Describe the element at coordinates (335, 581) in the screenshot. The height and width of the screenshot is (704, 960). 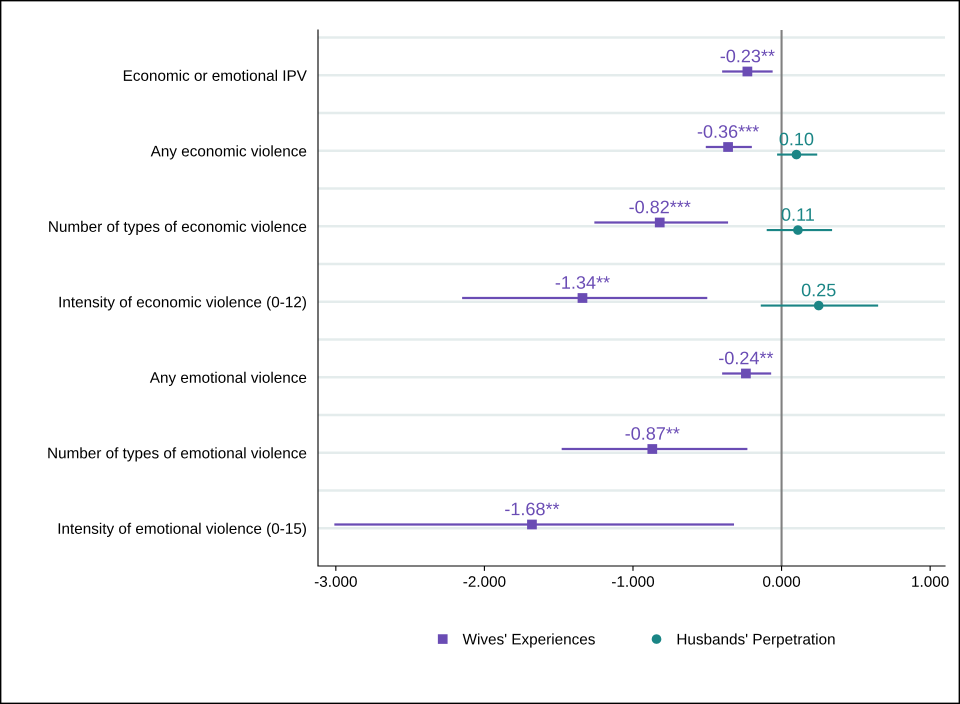
I see `x-tick-label: -3.000` at that location.